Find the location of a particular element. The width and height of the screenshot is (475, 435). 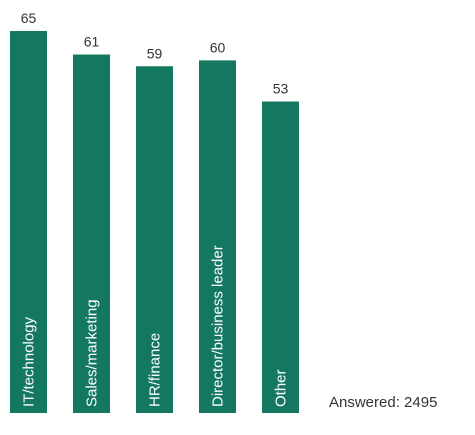

category-label-3: Director/business leader is located at coordinates (218, 326).